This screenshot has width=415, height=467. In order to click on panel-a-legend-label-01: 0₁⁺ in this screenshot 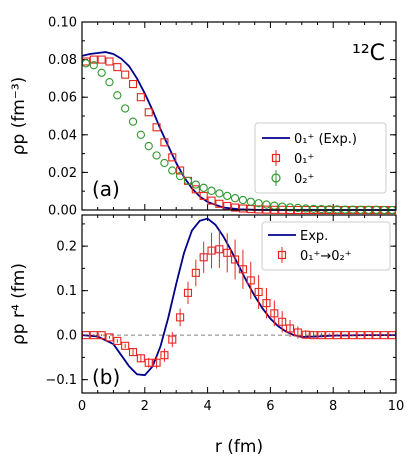, I will do `click(304, 159)`.